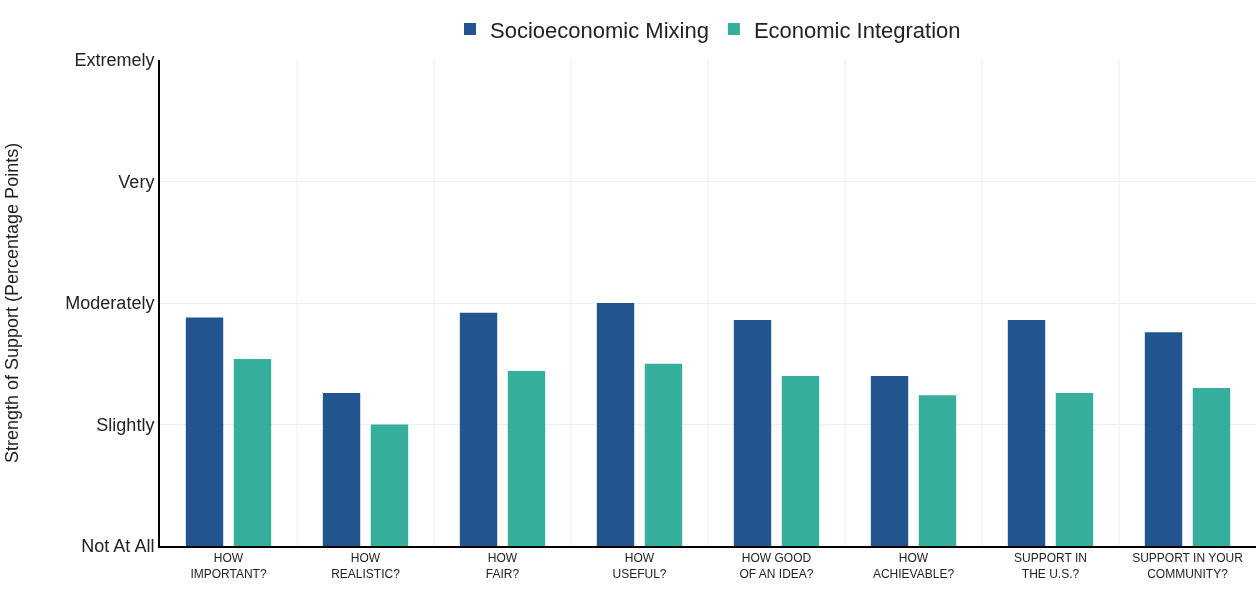 The height and width of the screenshot is (601, 1256). Describe the element at coordinates (110, 303) in the screenshot. I see `text: Moderately` at that location.